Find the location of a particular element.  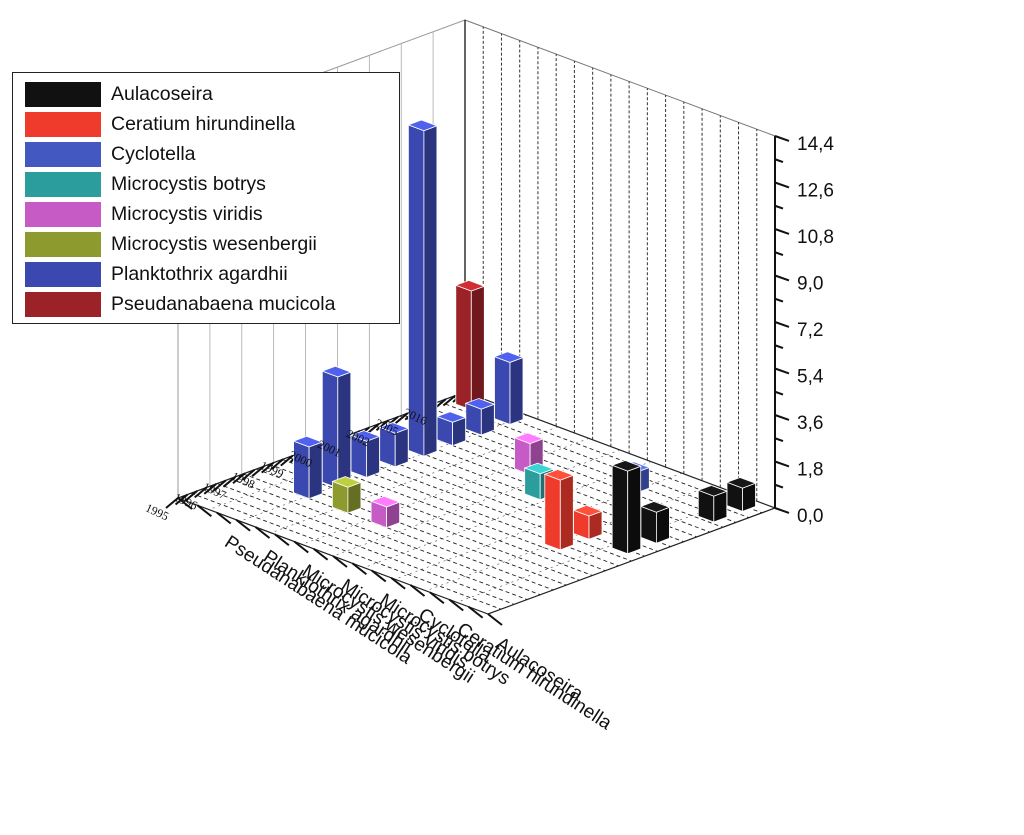

z-tick-label: 7,2 is located at coordinates (810, 330).